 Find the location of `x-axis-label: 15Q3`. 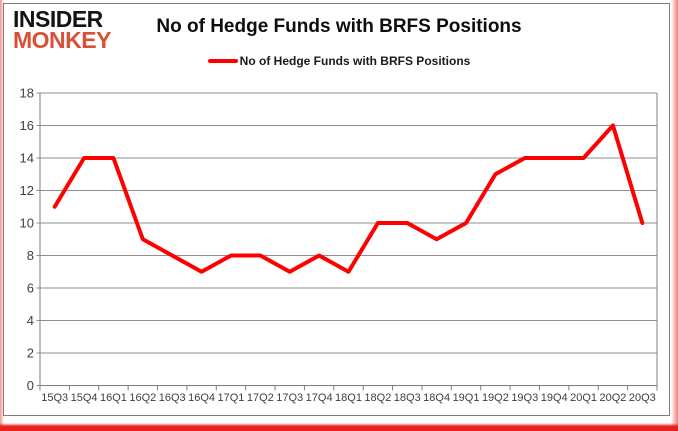

x-axis-label: 15Q3 is located at coordinates (54, 398).